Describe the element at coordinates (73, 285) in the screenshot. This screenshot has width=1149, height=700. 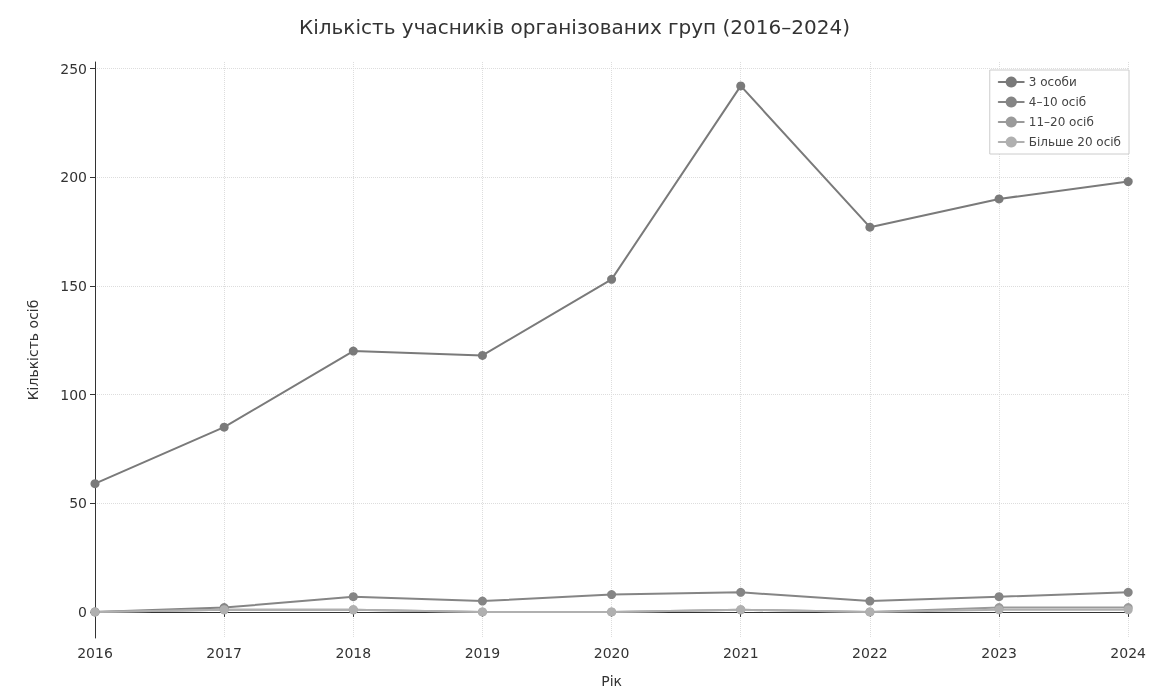
I see `y-tick-label: 150` at that location.